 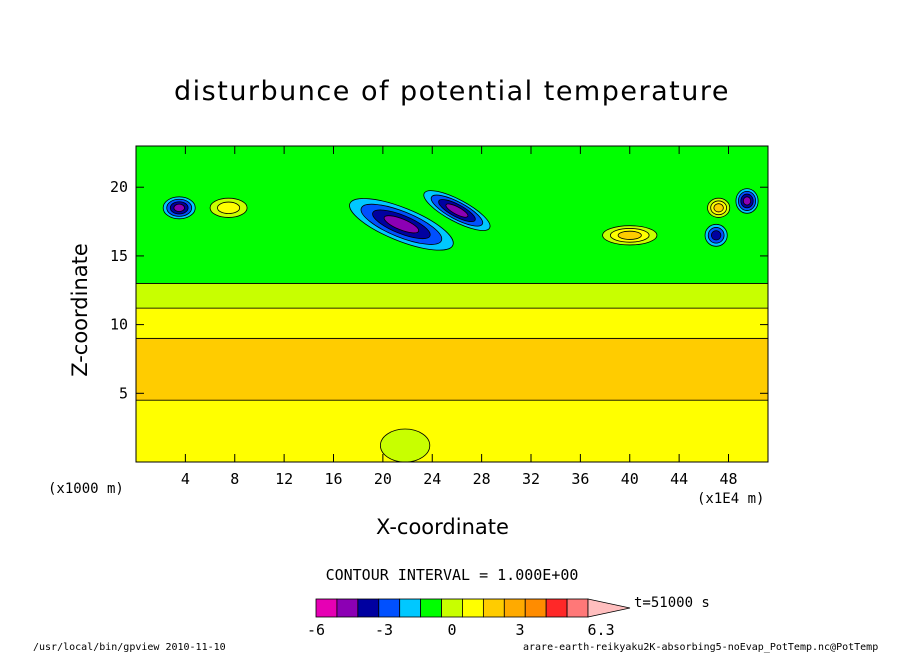 What do you see at coordinates (333, 479) in the screenshot?
I see `x-tick-label: 16` at bounding box center [333, 479].